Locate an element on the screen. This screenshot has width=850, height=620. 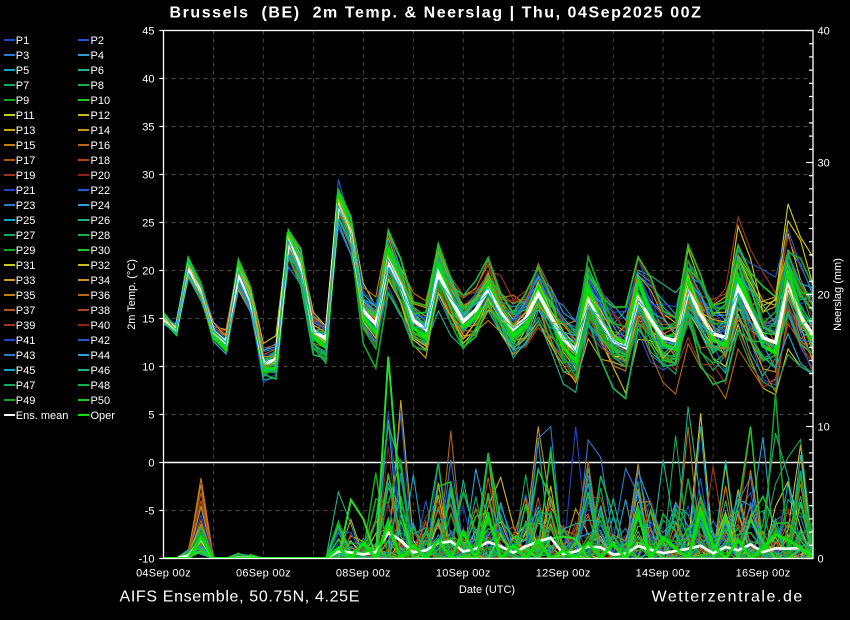
svg-text: Ens. mean is located at coordinates (42, 416).